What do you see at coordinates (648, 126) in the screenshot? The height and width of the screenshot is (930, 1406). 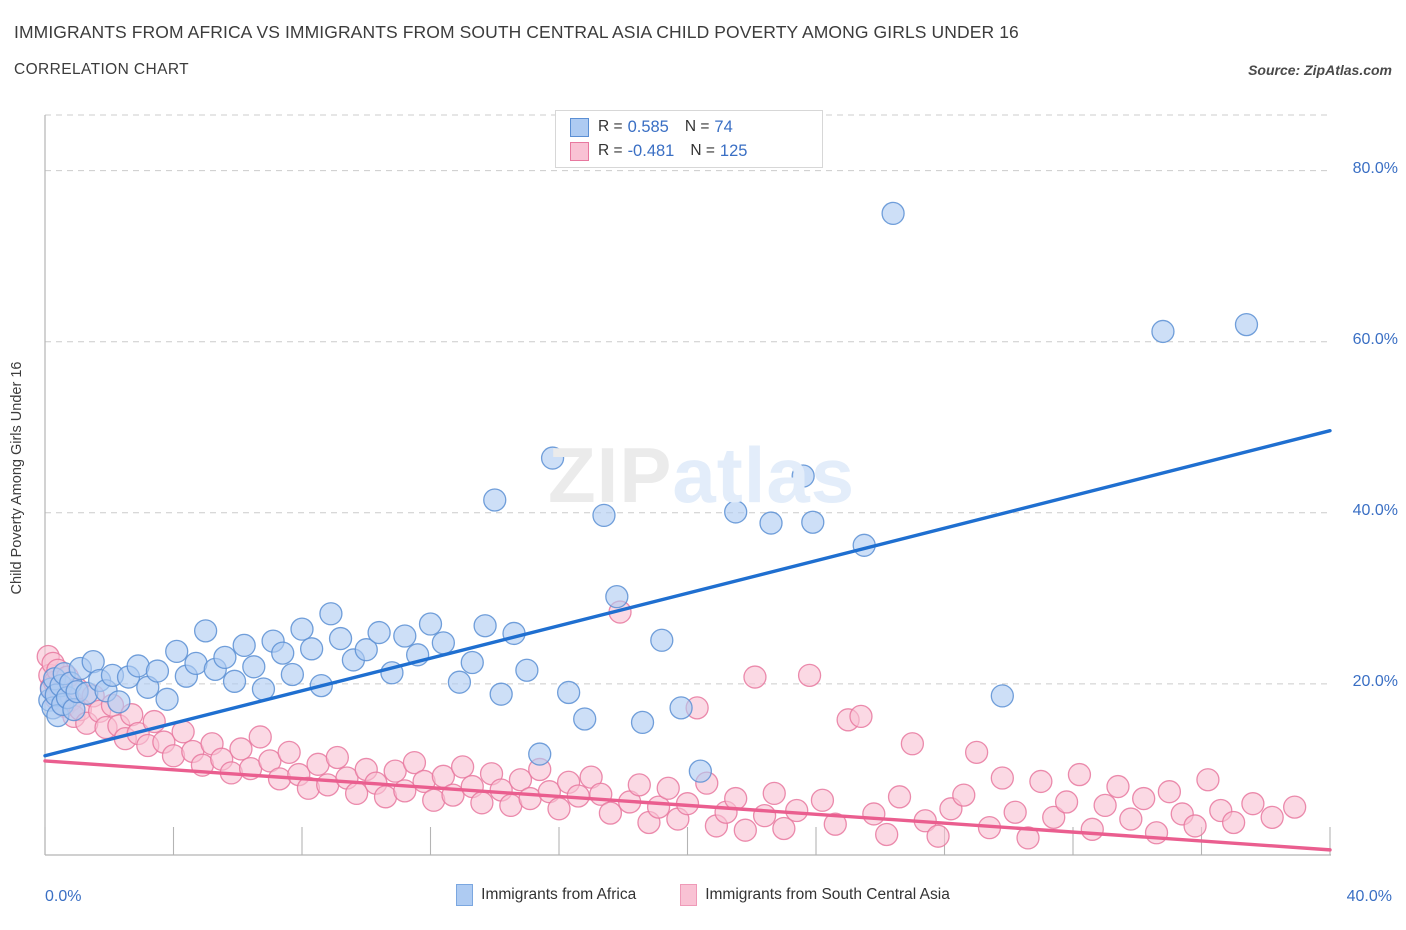 I see `r-value-africa: 0.585` at bounding box center [648, 126].